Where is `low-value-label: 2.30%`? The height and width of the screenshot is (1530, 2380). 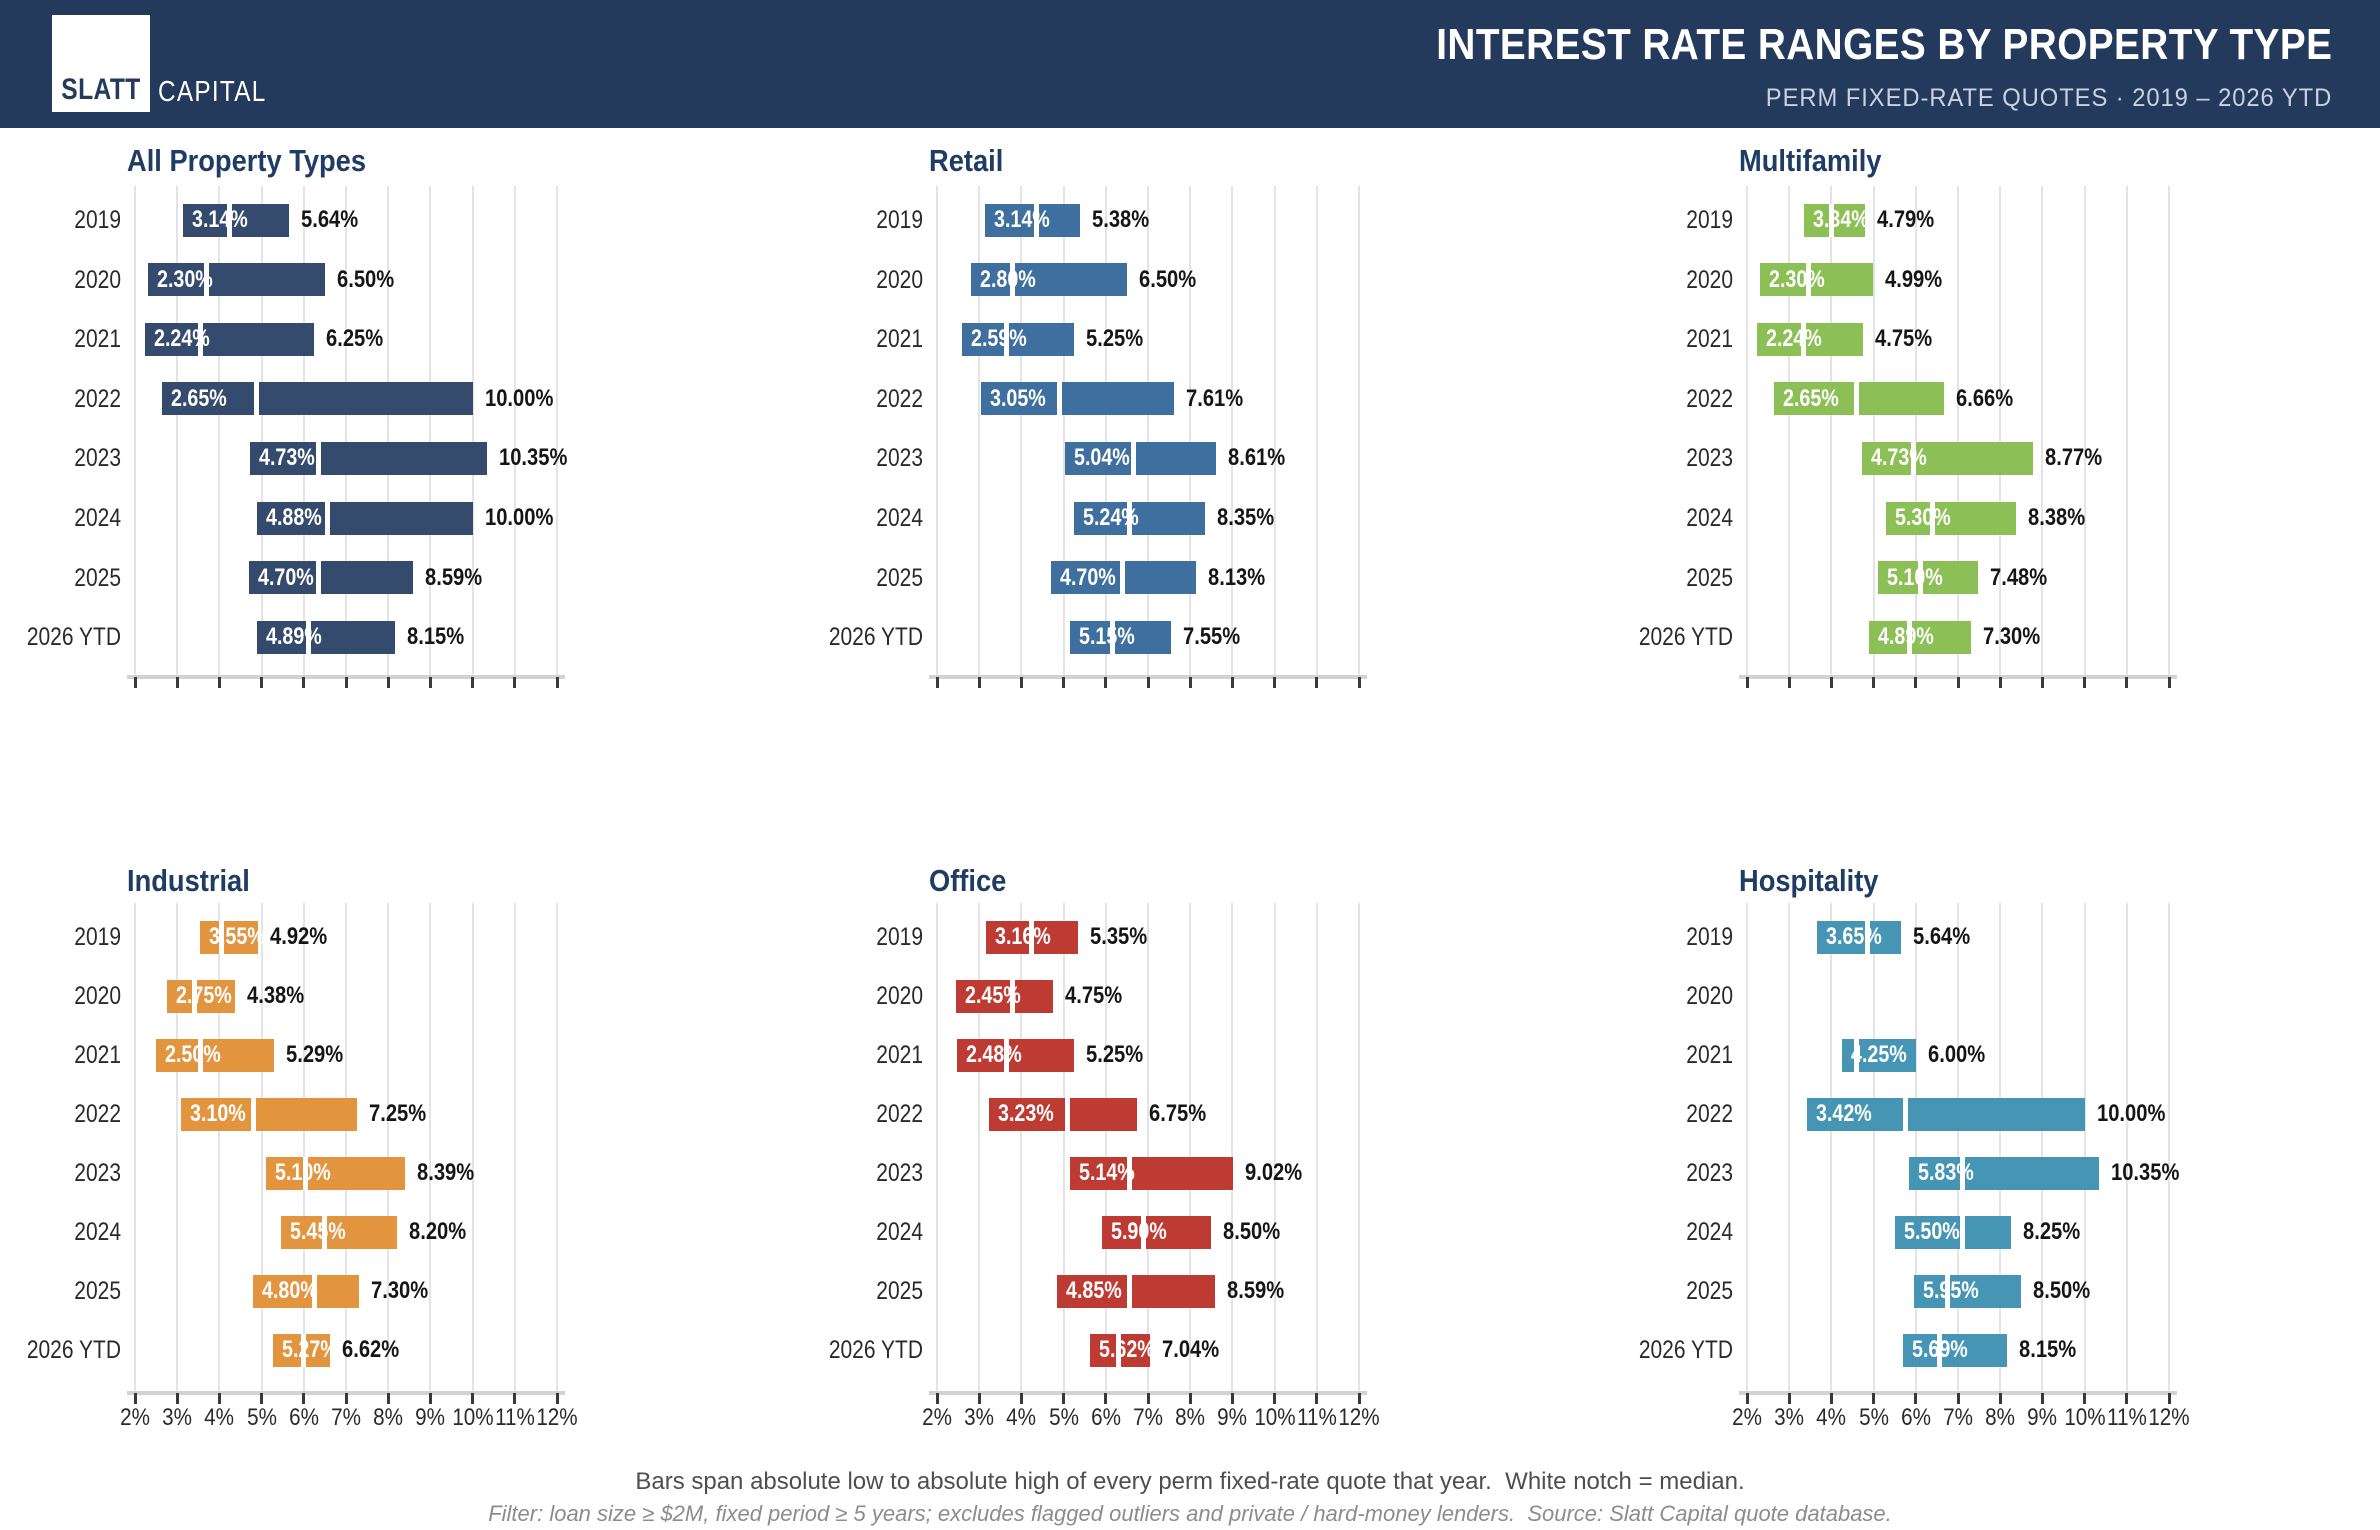 low-value-label: 2.30% is located at coordinates (1796, 279).